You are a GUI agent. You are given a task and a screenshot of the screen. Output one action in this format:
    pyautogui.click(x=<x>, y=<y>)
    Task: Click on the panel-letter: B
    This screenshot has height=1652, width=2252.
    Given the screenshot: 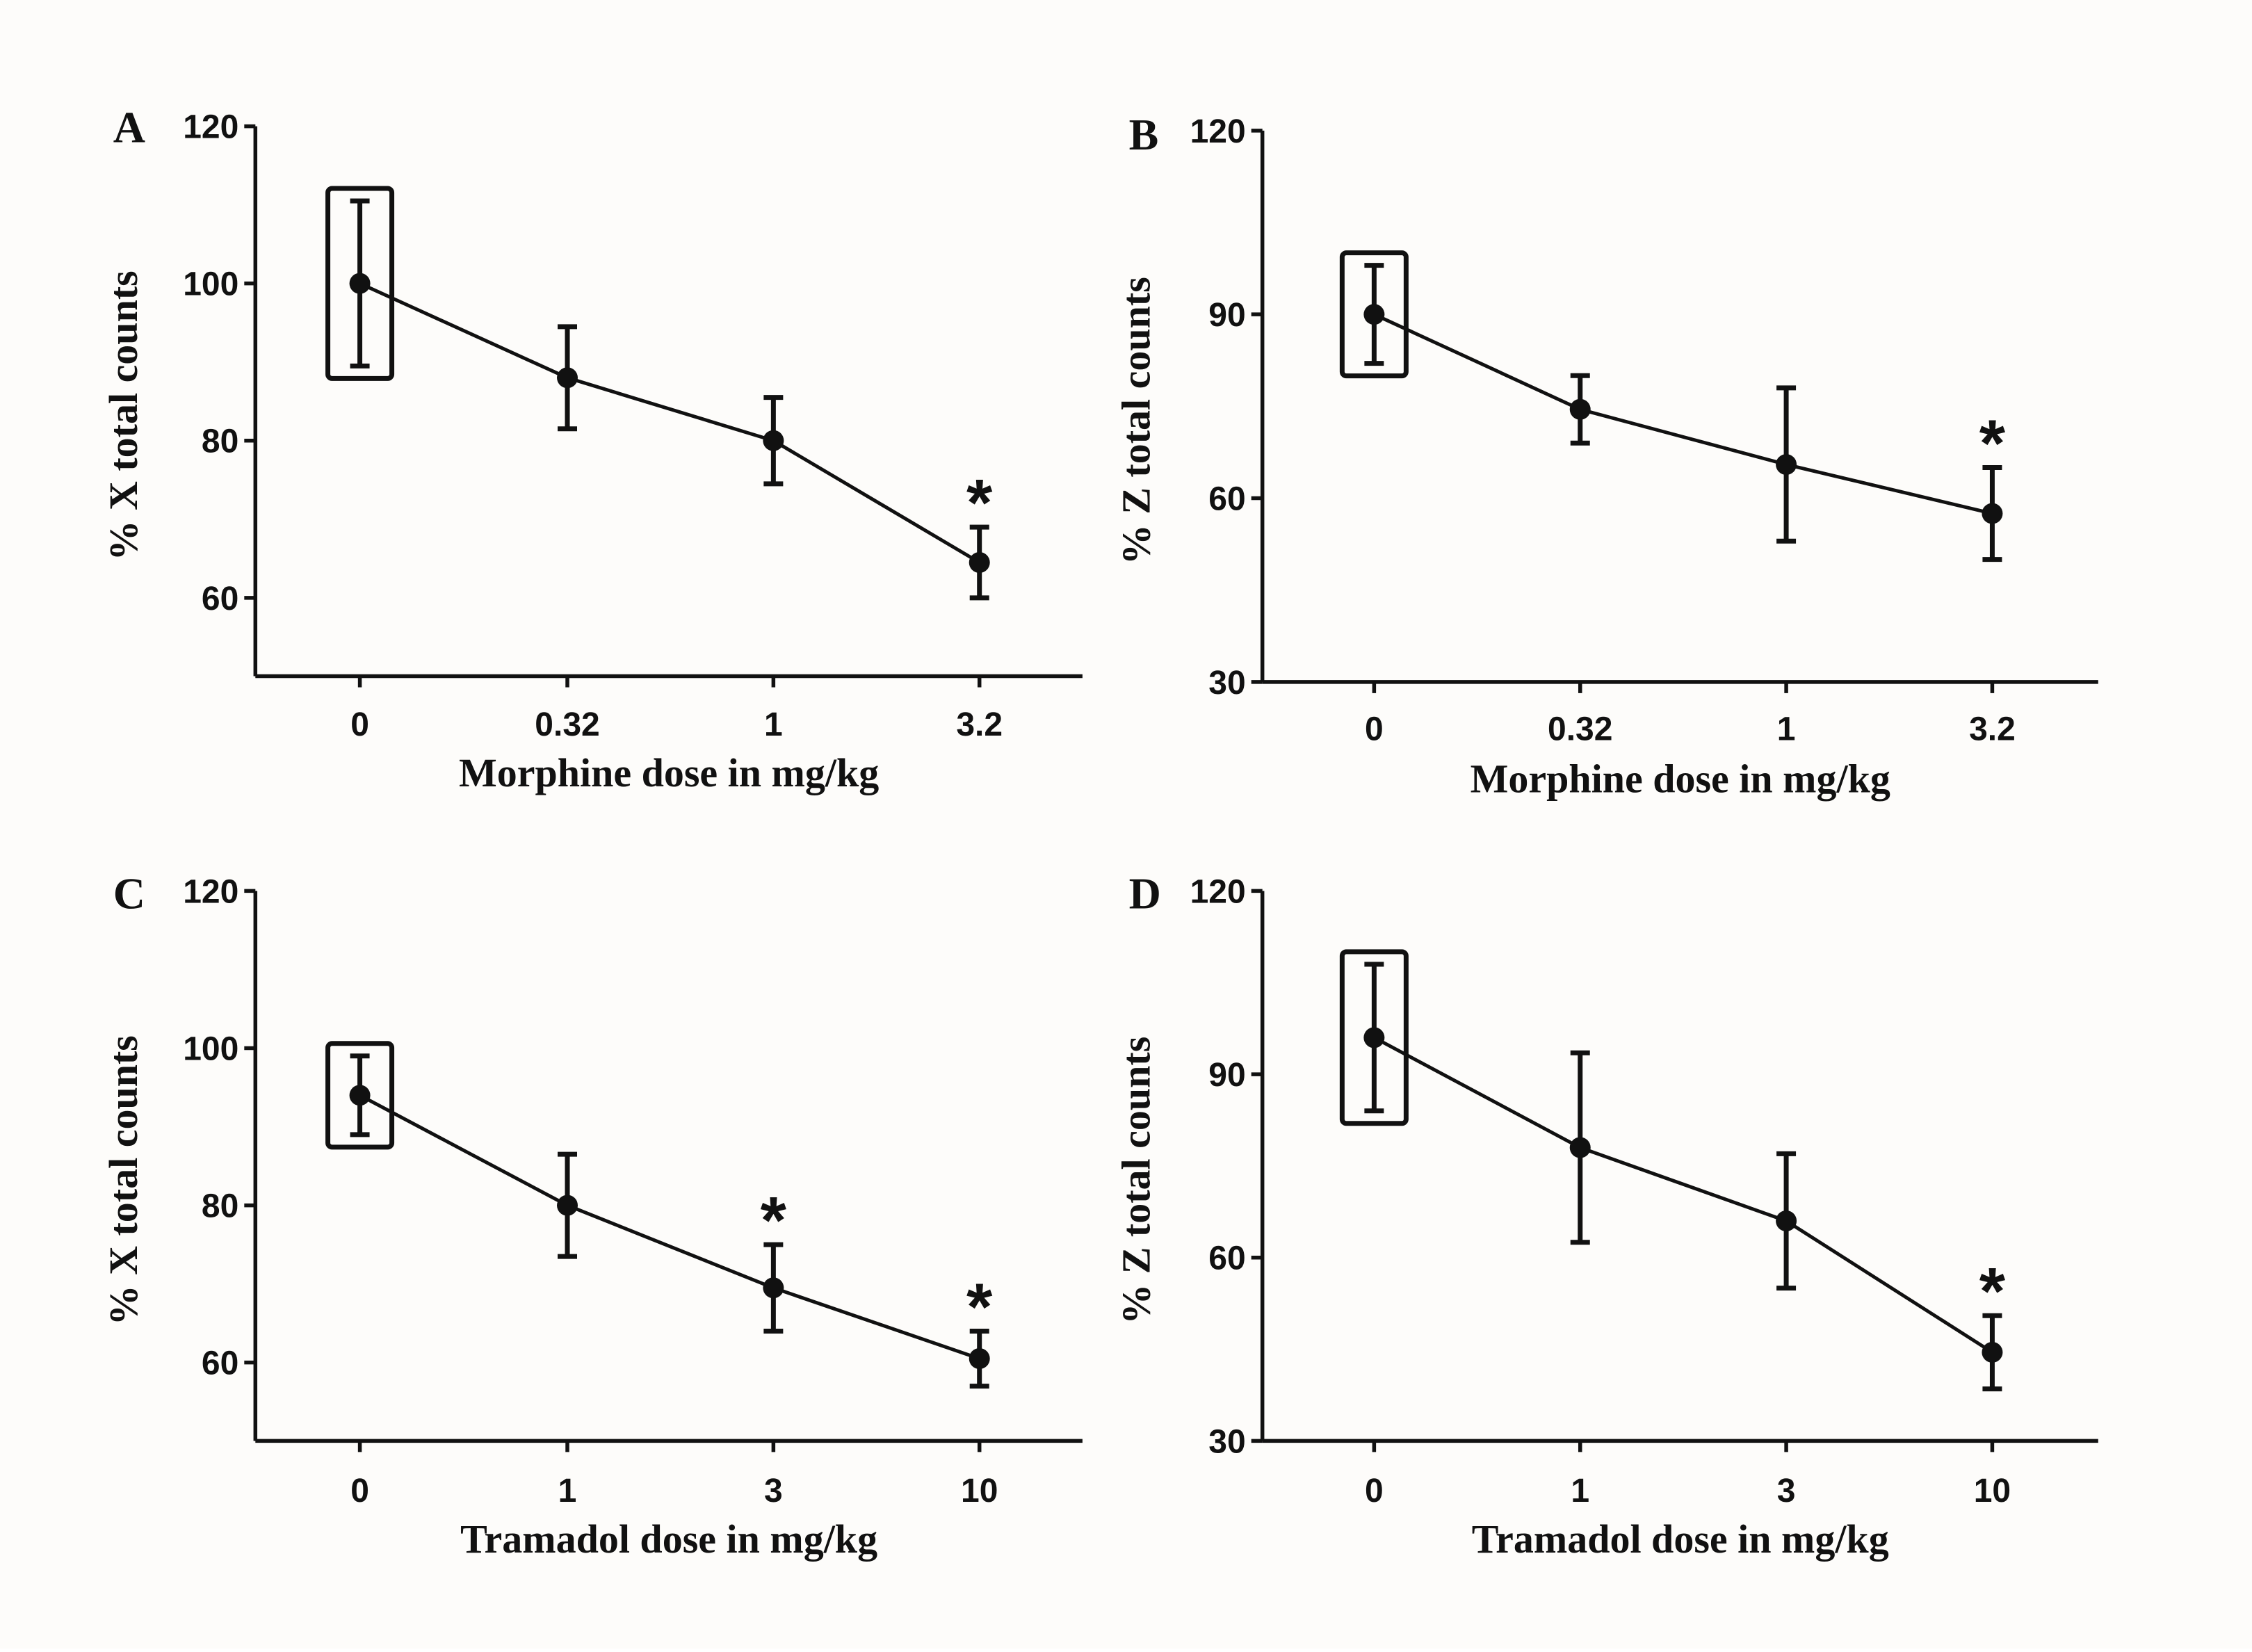 What is the action you would take?
    pyautogui.click(x=1144, y=134)
    